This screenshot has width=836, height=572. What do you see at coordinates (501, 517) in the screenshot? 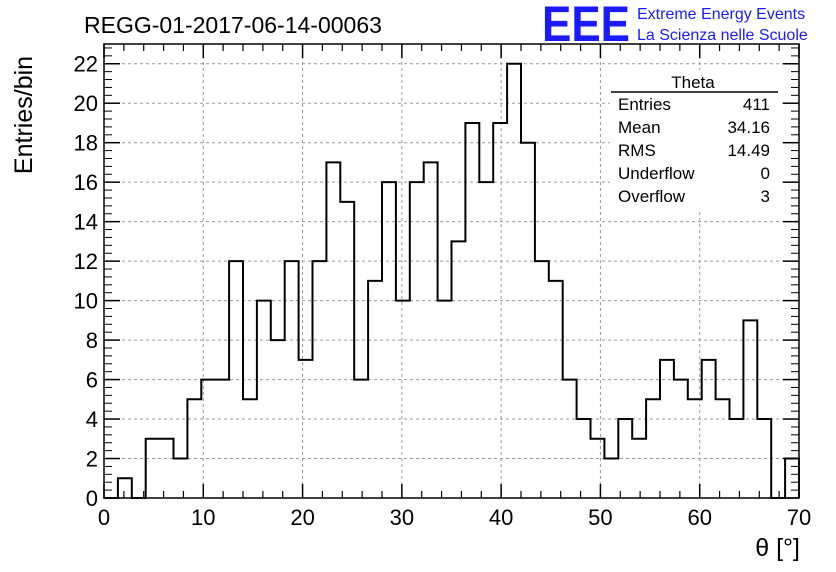
I see `x-tick-label: 40` at bounding box center [501, 517].